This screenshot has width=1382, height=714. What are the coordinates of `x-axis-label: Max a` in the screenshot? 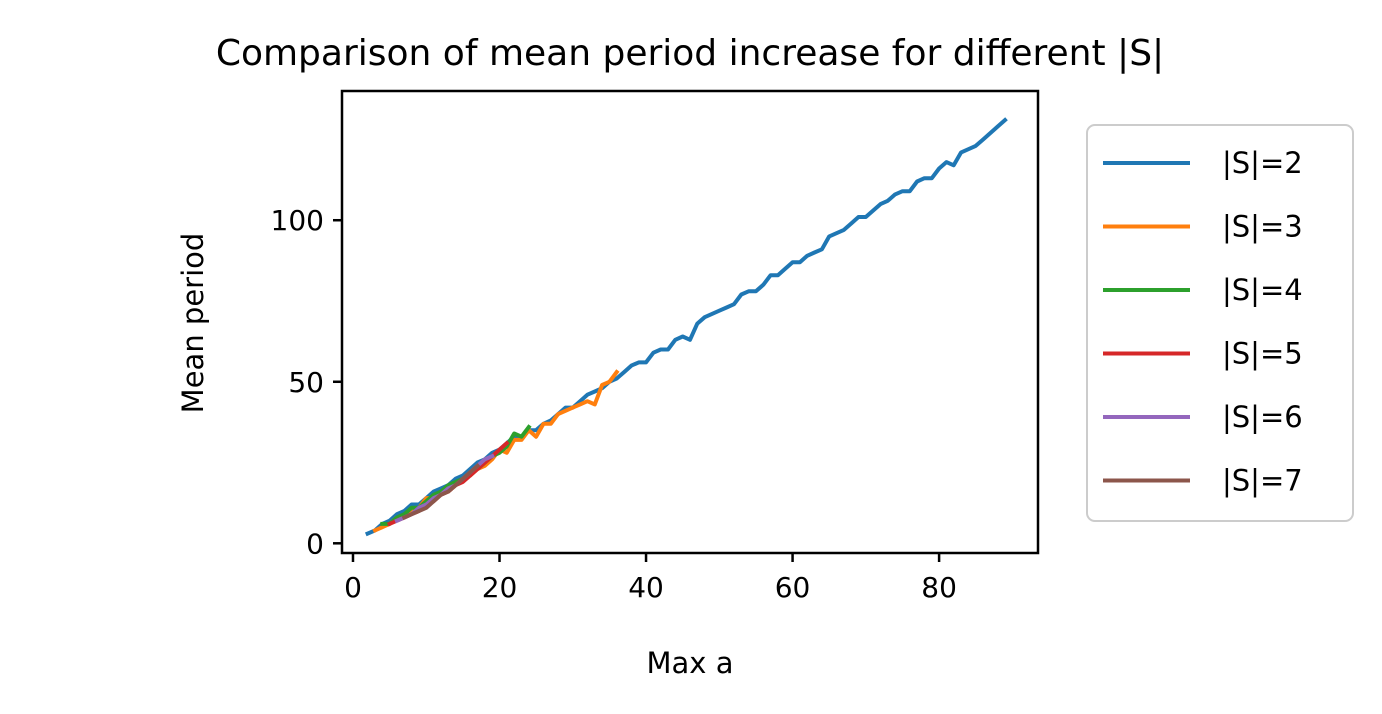 It's located at (690, 663).